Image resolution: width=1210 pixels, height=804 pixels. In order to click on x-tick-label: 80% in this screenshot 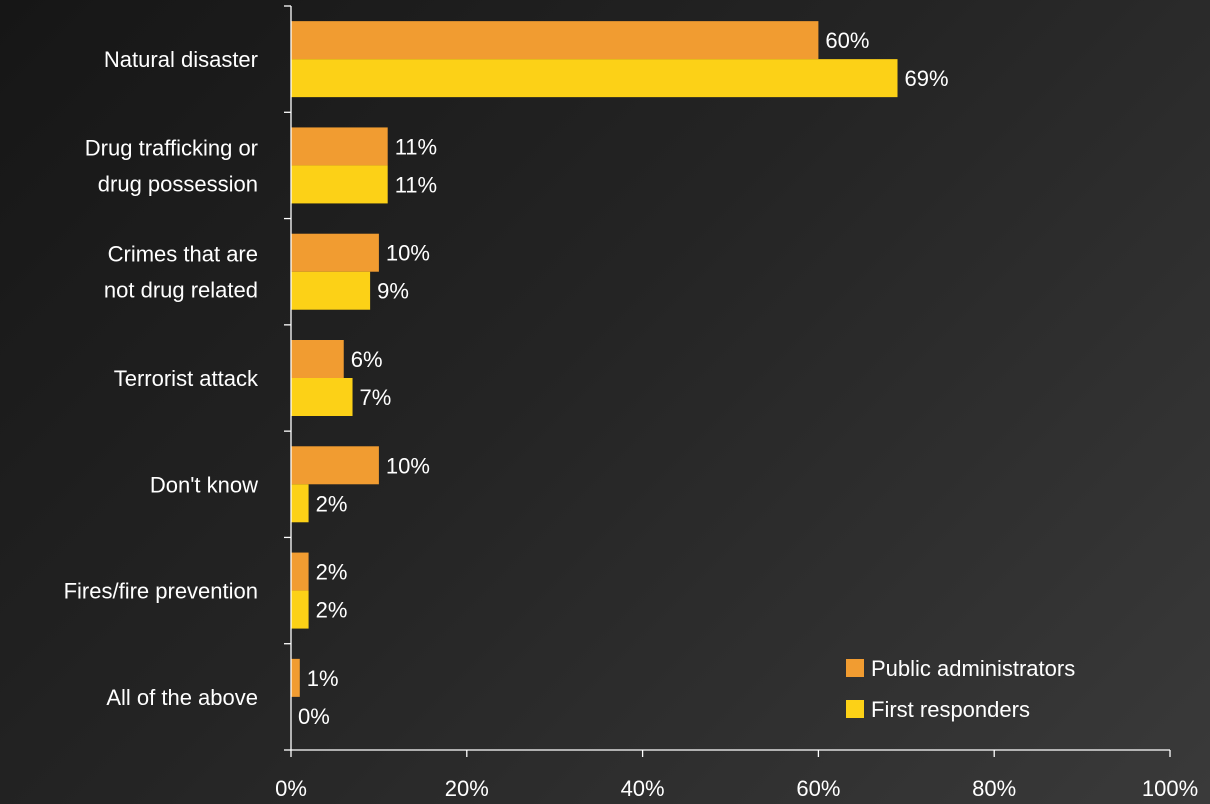, I will do `click(994, 788)`.